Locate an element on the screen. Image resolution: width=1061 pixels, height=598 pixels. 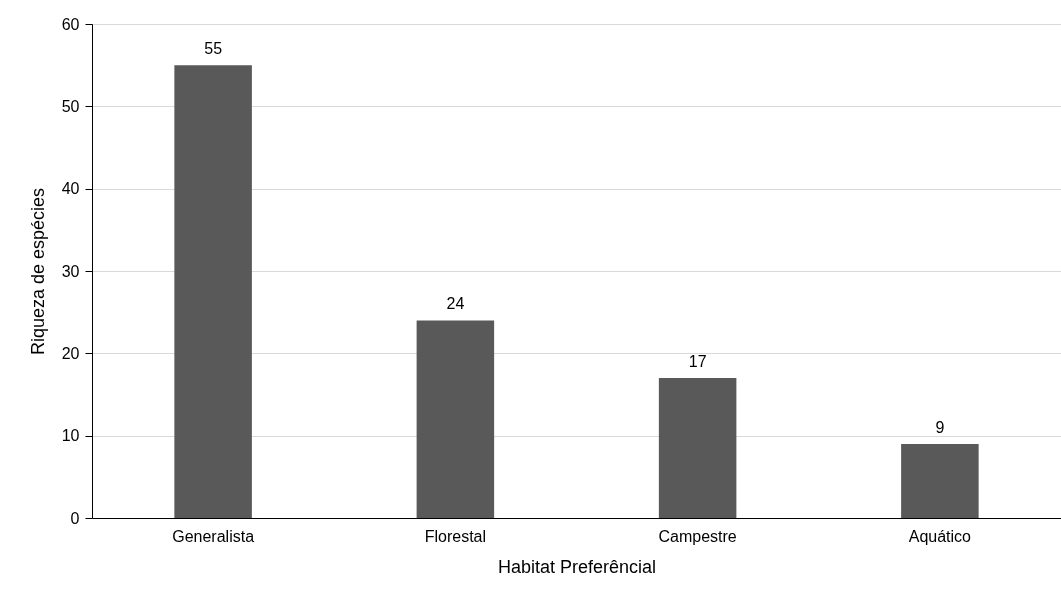
y-tick-label: 20 is located at coordinates (70, 353).